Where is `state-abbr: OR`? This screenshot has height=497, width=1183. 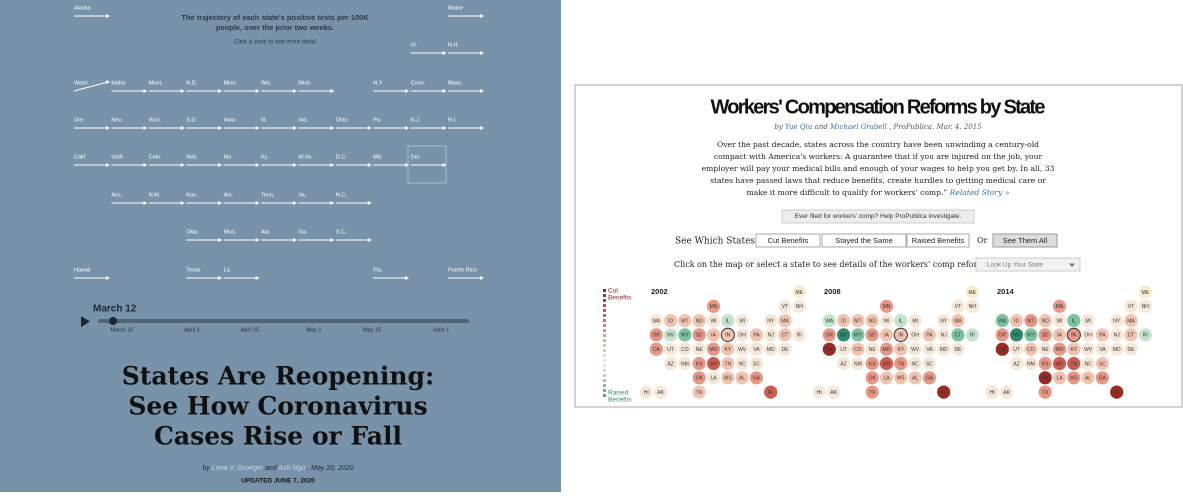 state-abbr: OR is located at coordinates (1003, 336).